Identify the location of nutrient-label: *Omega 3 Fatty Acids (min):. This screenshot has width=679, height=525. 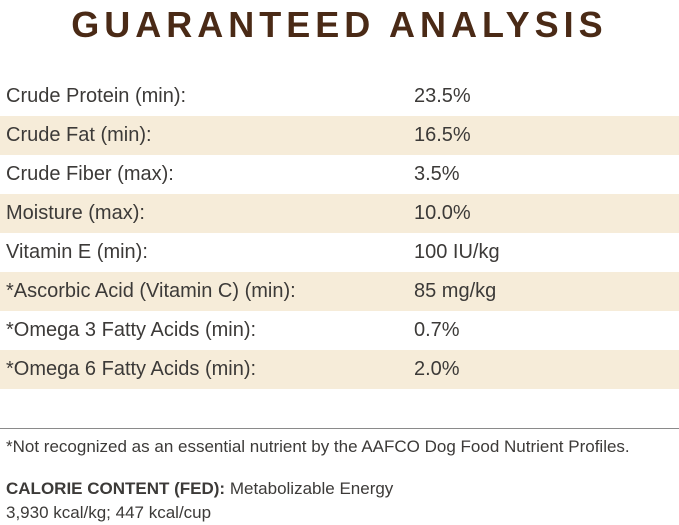
(131, 330).